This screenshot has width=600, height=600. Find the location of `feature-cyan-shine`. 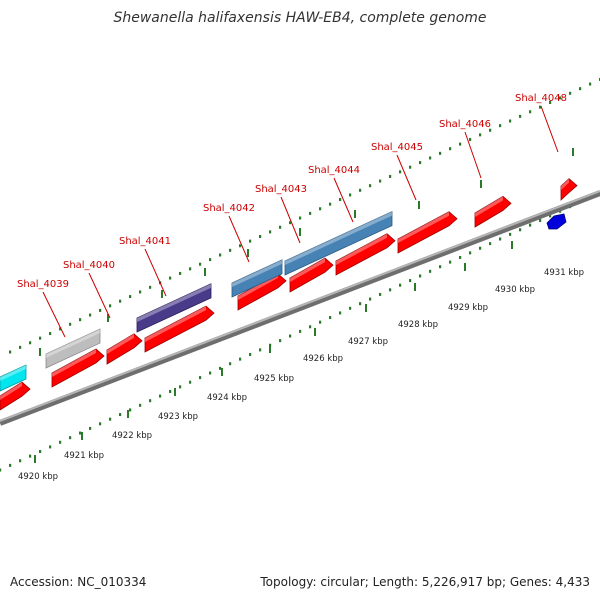

feature-cyan-shine is located at coordinates (13, 372).